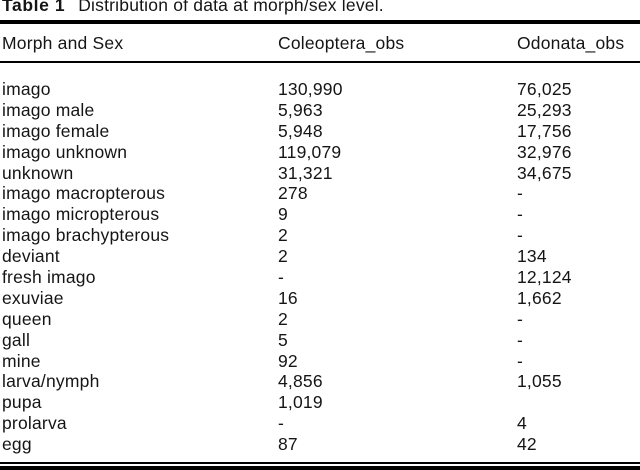 The height and width of the screenshot is (470, 640). Describe the element at coordinates (319, 256) in the screenshot. I see `table-row: deviant 2 134` at that location.